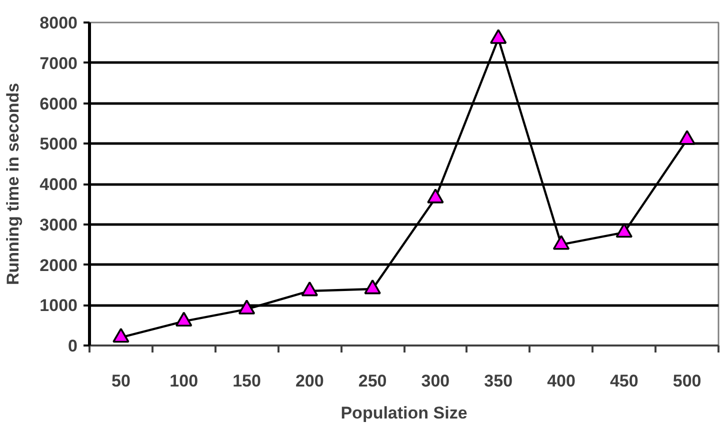 The width and height of the screenshot is (721, 425). What do you see at coordinates (120, 381) in the screenshot?
I see `x-tick-label: 50` at bounding box center [120, 381].